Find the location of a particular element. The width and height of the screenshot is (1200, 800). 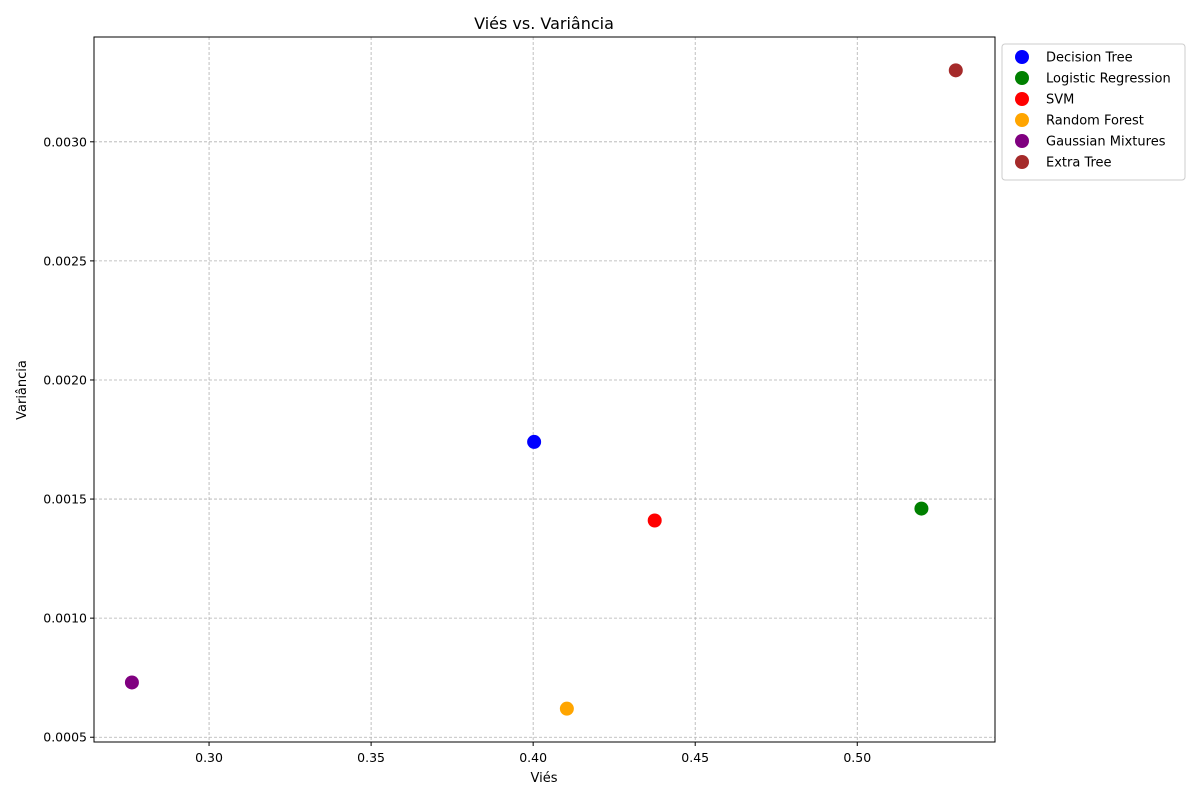

legend-label: SVM is located at coordinates (1060, 100).